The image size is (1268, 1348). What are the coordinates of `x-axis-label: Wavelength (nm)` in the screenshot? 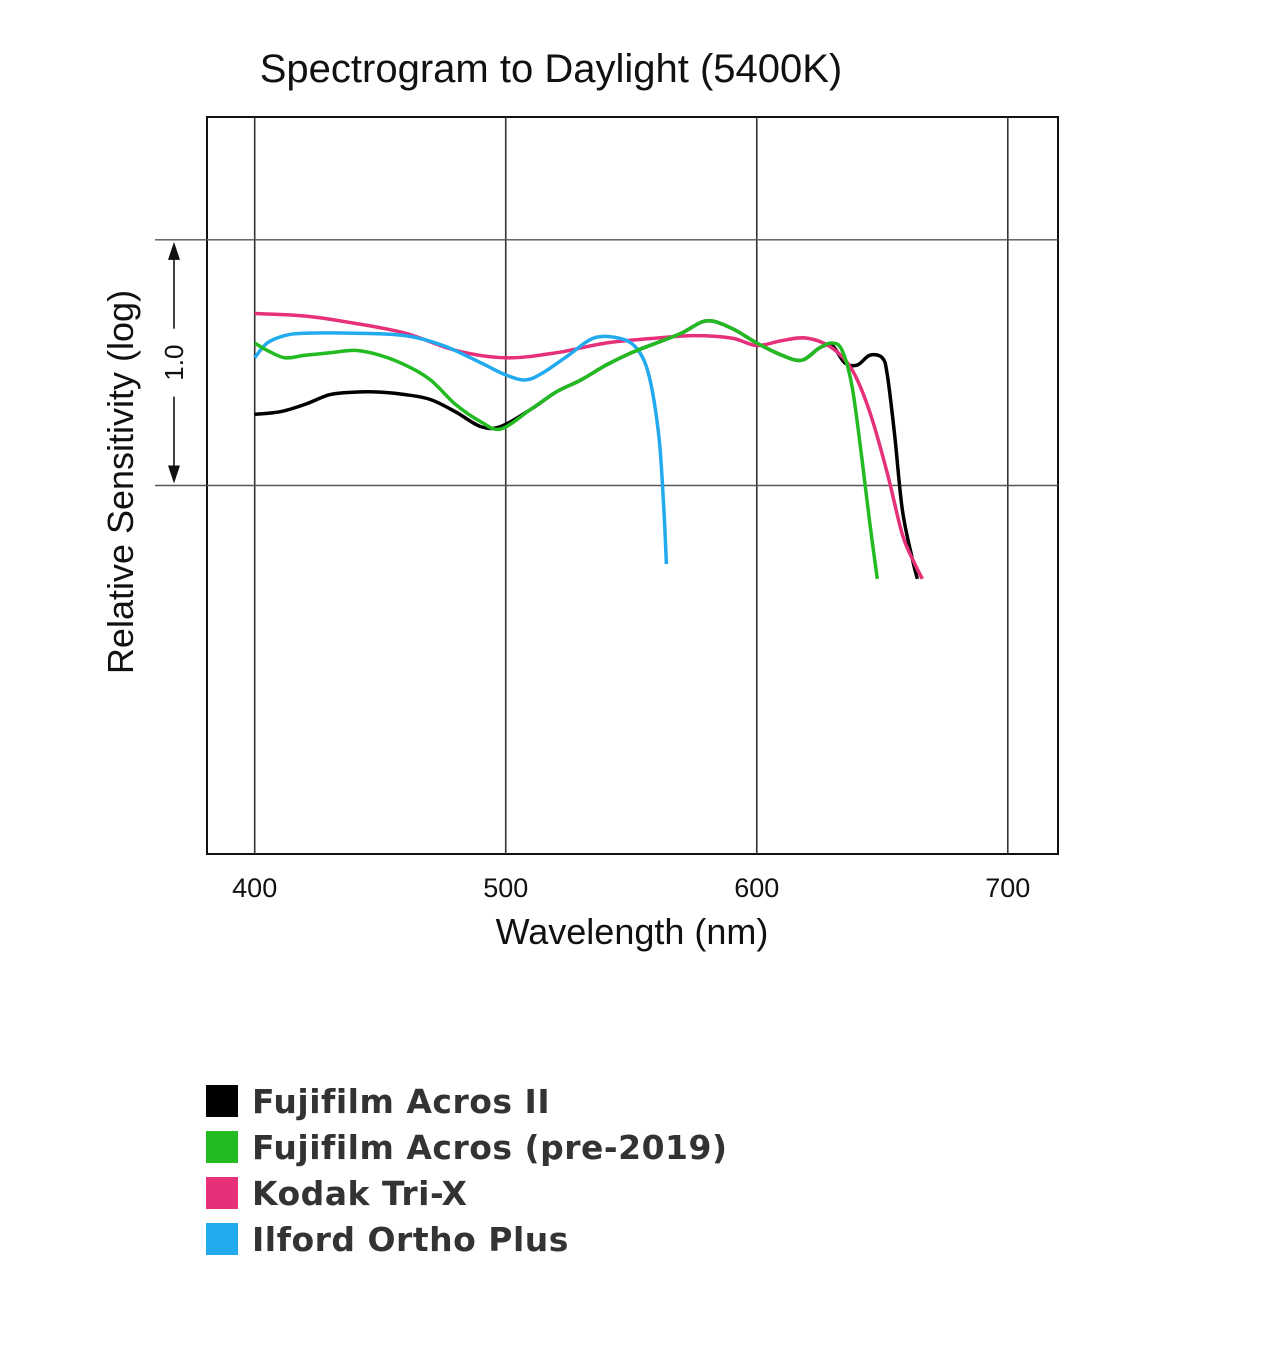 It's located at (632, 931).